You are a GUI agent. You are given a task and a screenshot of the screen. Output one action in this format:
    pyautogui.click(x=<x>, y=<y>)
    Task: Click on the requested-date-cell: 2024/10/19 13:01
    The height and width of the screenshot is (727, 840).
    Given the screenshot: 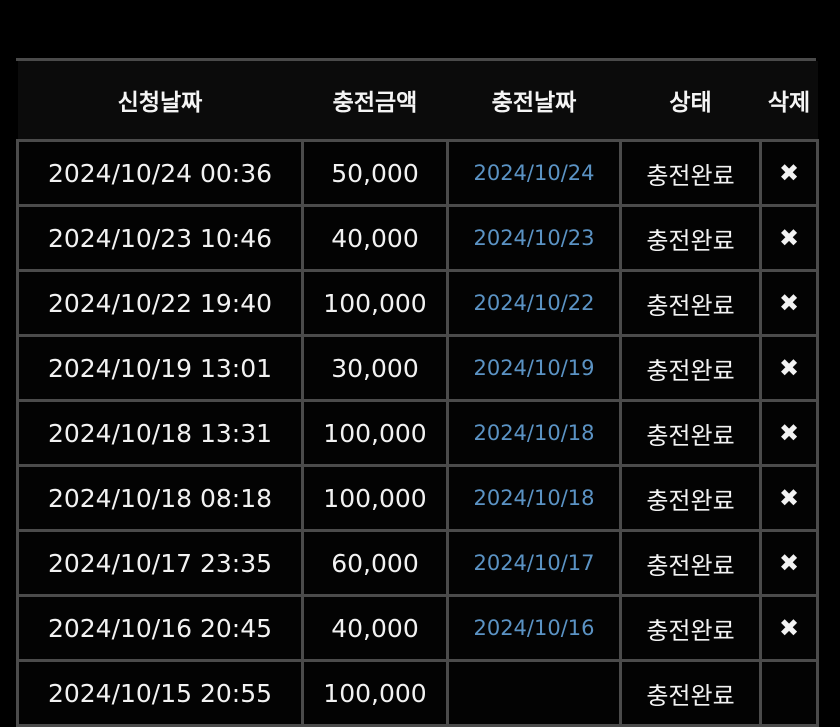 What is the action you would take?
    pyautogui.click(x=160, y=368)
    